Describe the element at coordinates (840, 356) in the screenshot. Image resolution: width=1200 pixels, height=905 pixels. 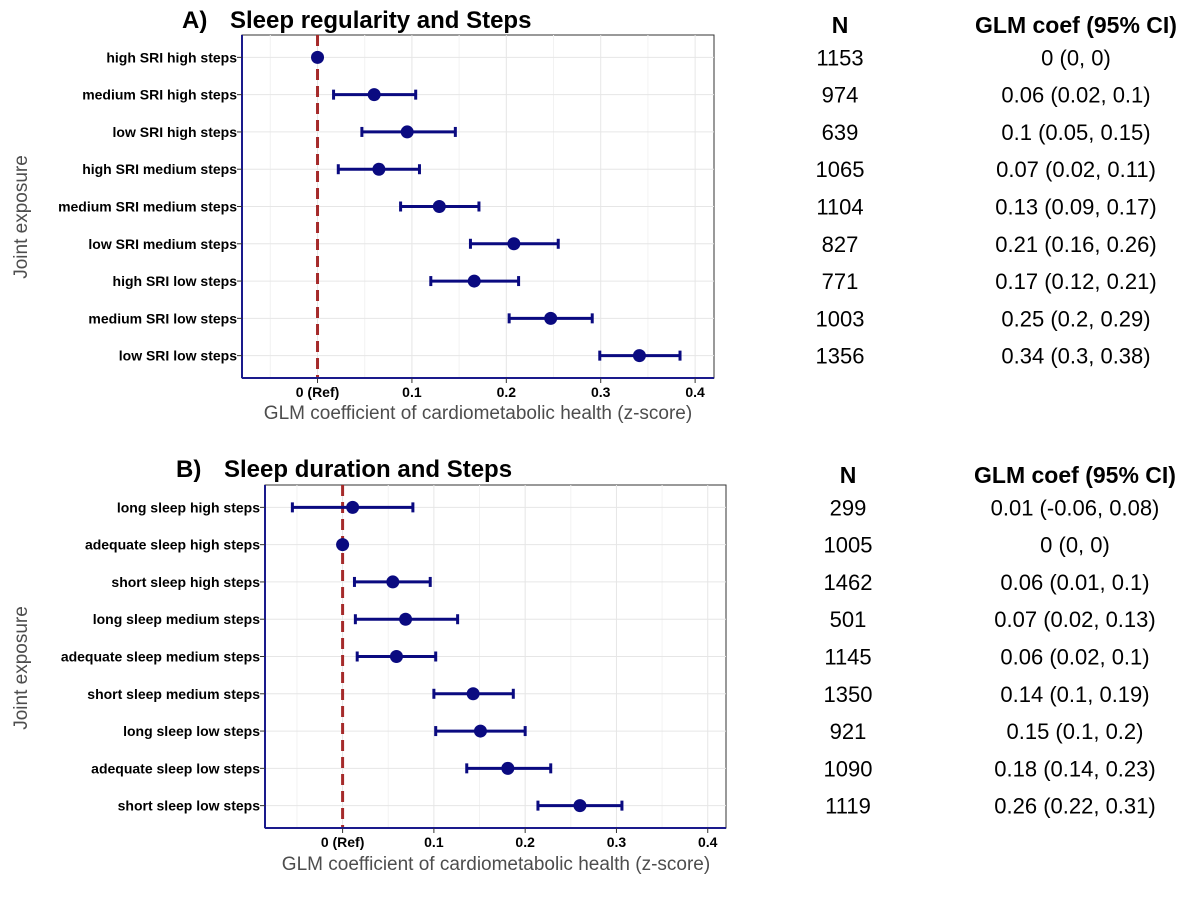
I see `n-value: 1356` at that location.